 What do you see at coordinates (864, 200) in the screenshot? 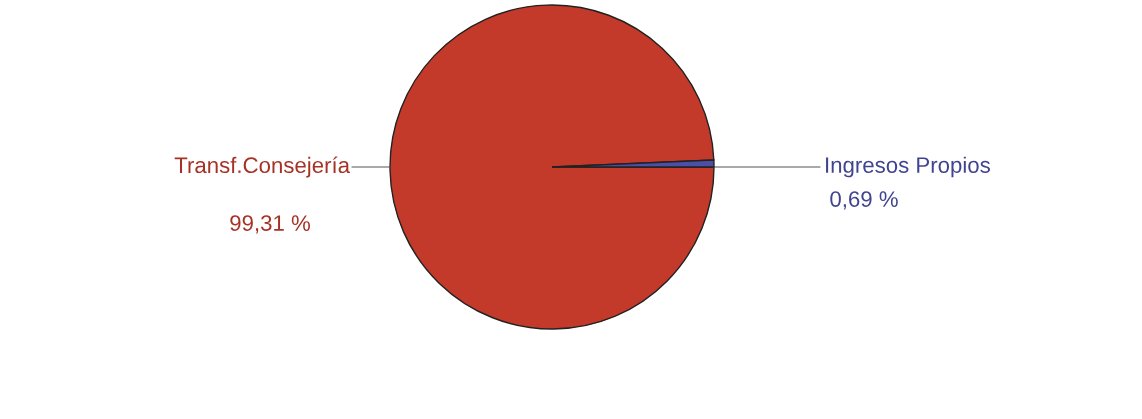
I see `data-label: 0,69 %` at bounding box center [864, 200].